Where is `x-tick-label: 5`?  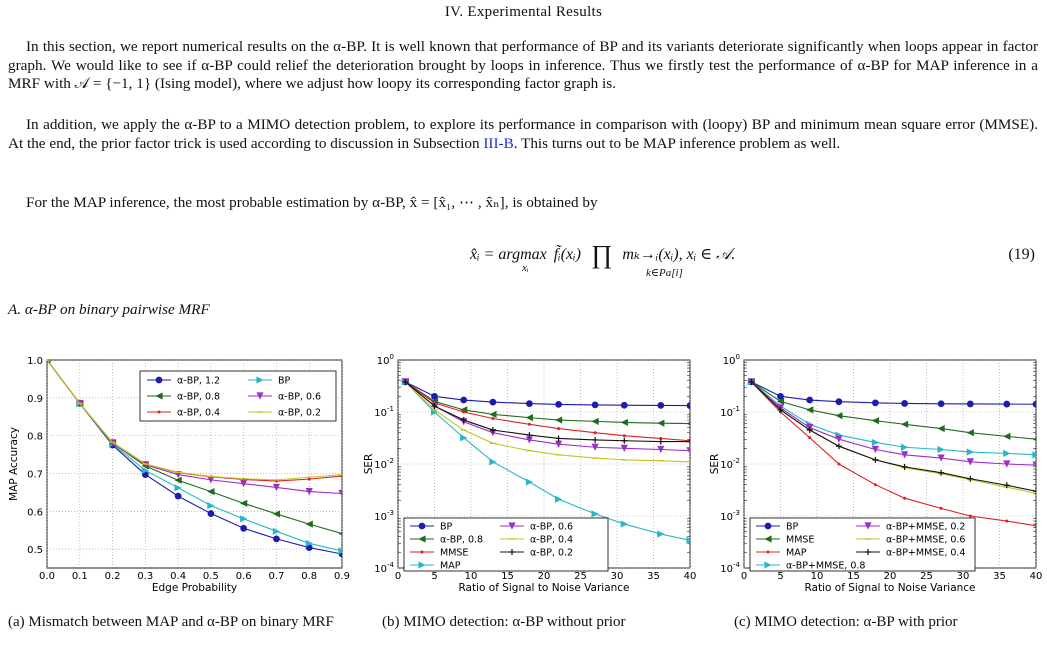 x-tick-label: 5 is located at coordinates (434, 576).